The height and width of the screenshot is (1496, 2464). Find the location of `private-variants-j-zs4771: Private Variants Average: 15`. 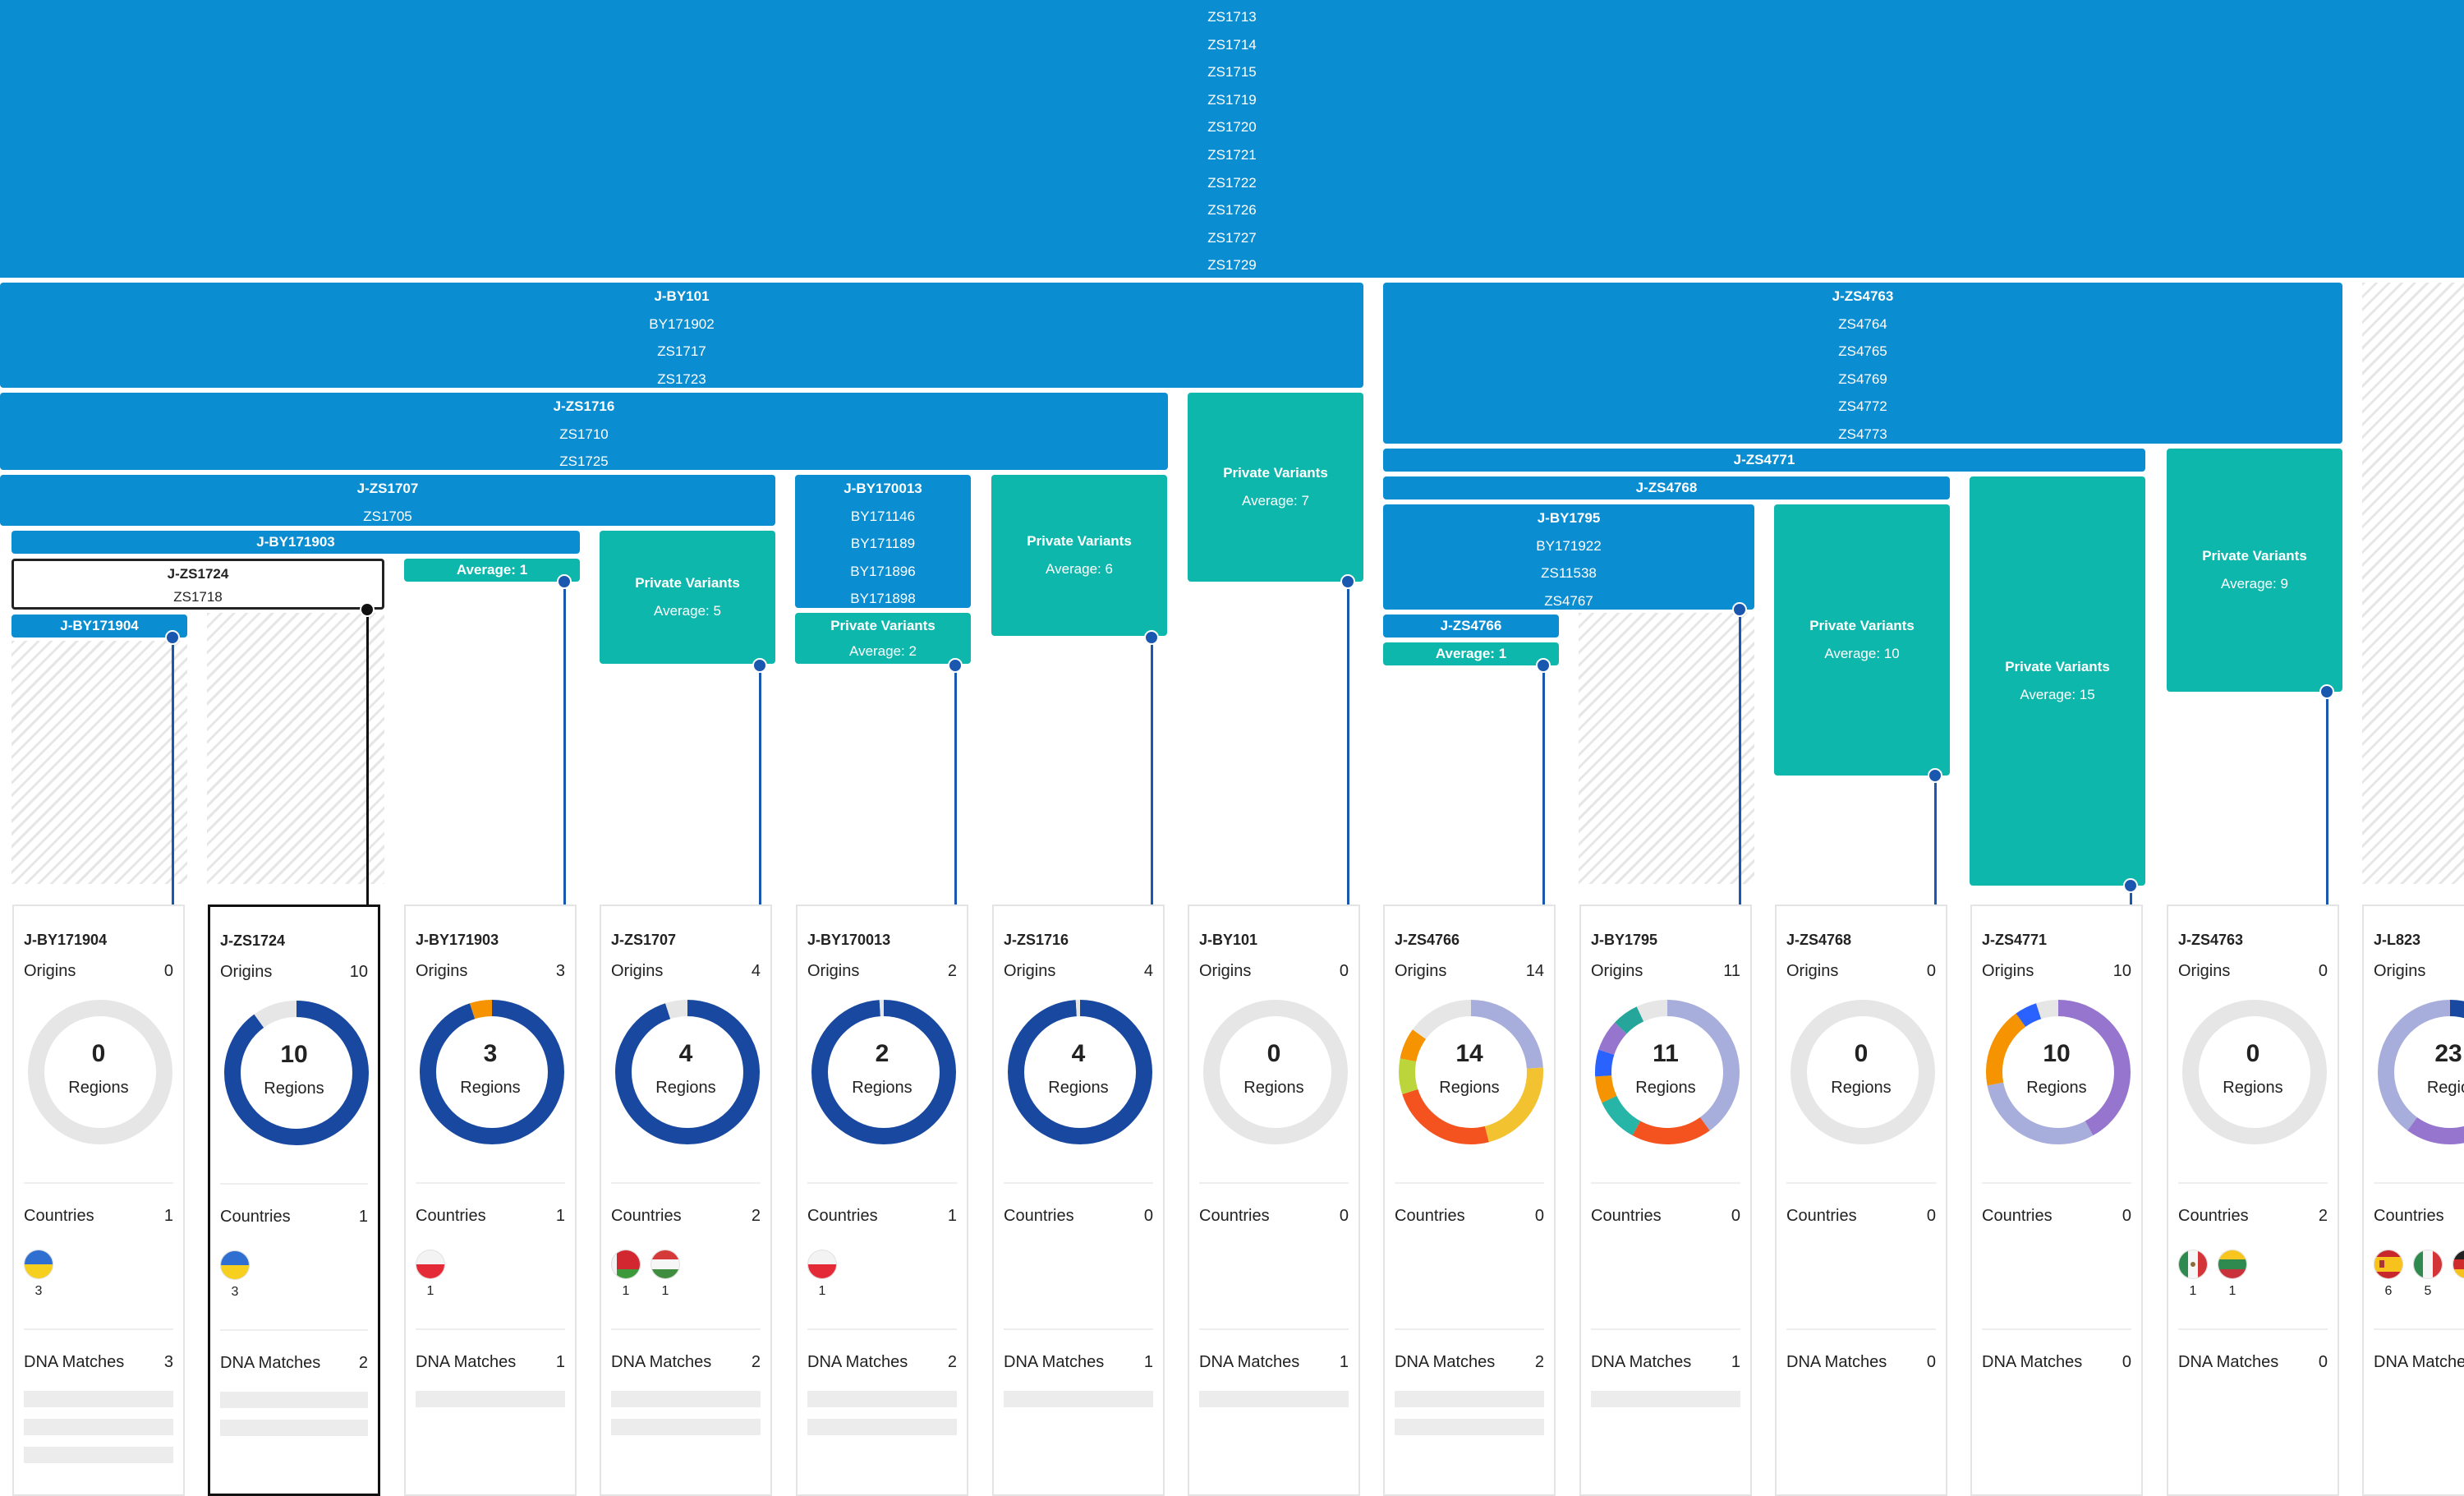

private-variants-j-zs4771: Private Variants Average: 15 is located at coordinates (2057, 681).